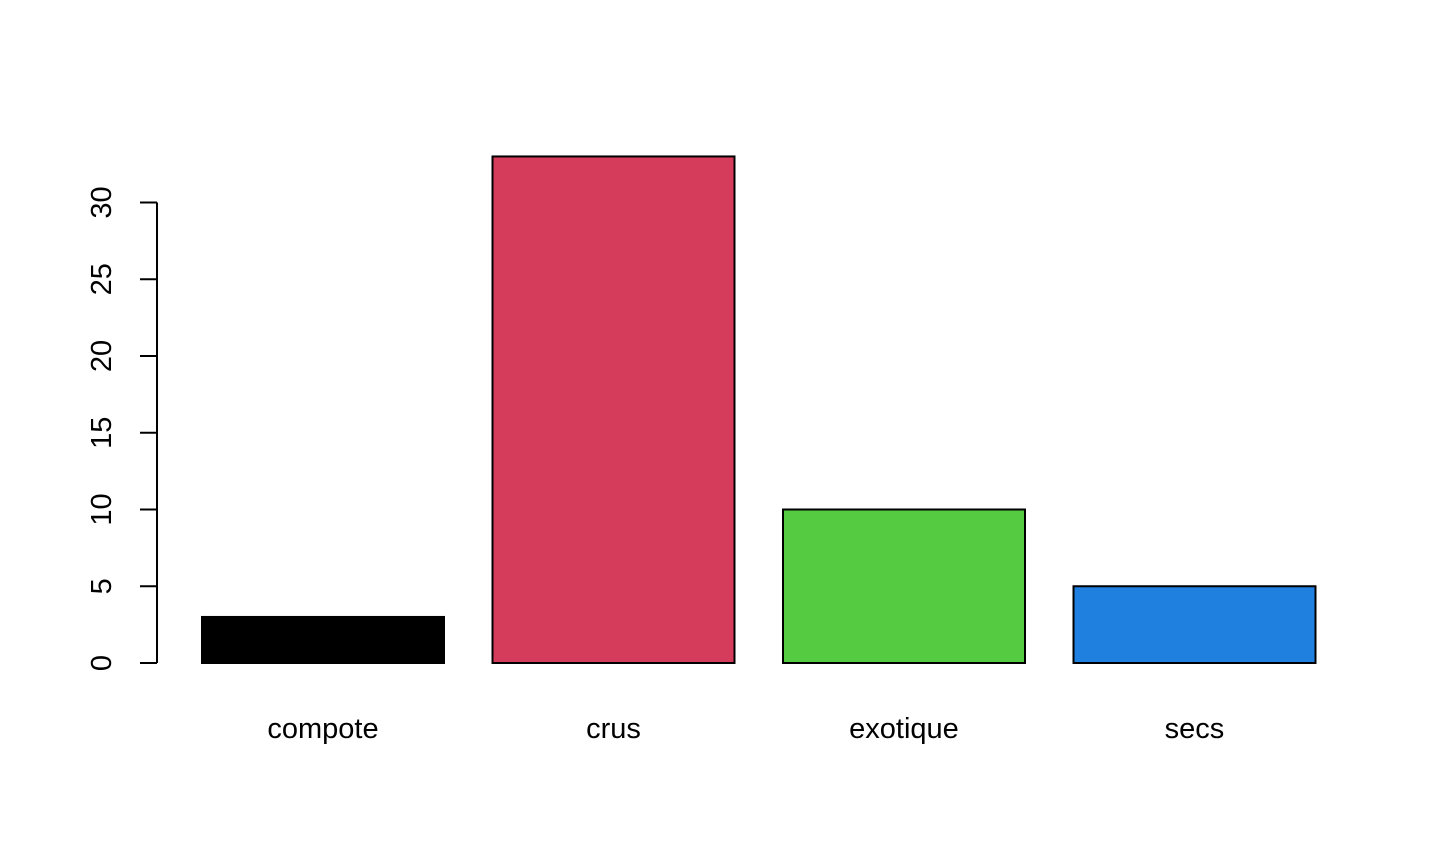  I want to click on x-tick-label-exotique: exotique, so click(904, 729).